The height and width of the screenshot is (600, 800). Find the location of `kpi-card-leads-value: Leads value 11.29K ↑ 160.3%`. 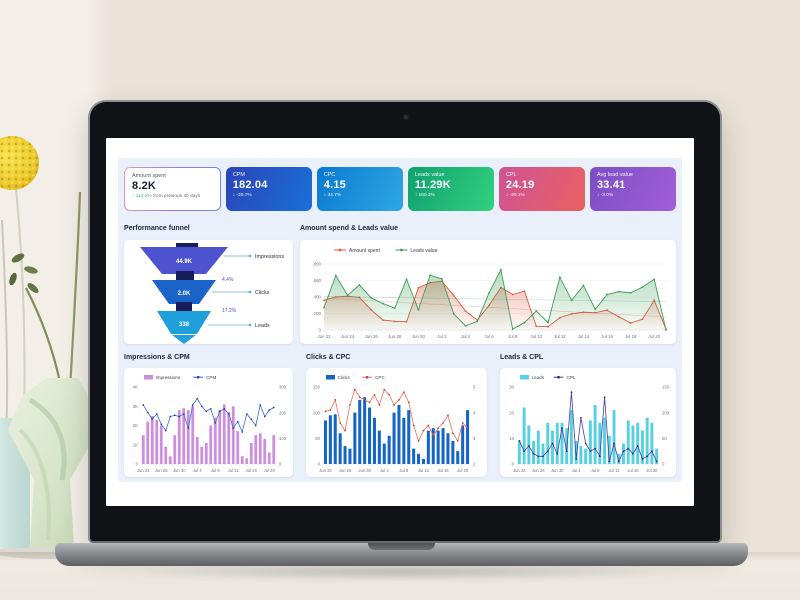

kpi-card-leads-value: Leads value 11.29K ↑ 160.3% is located at coordinates (450, 189).